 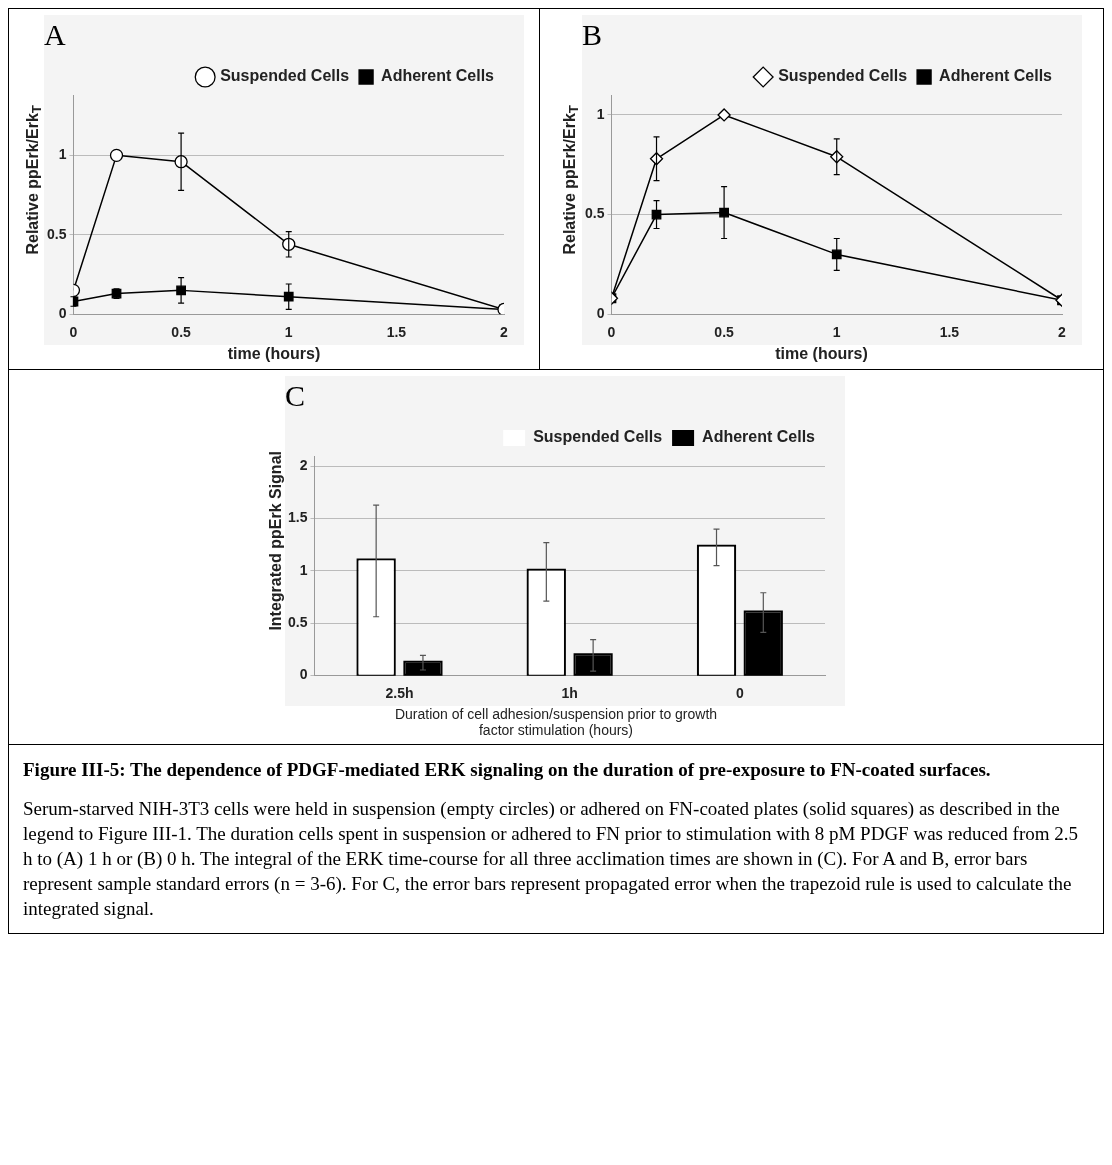 I want to click on x-tick-label: 1h, so click(x=569, y=693).